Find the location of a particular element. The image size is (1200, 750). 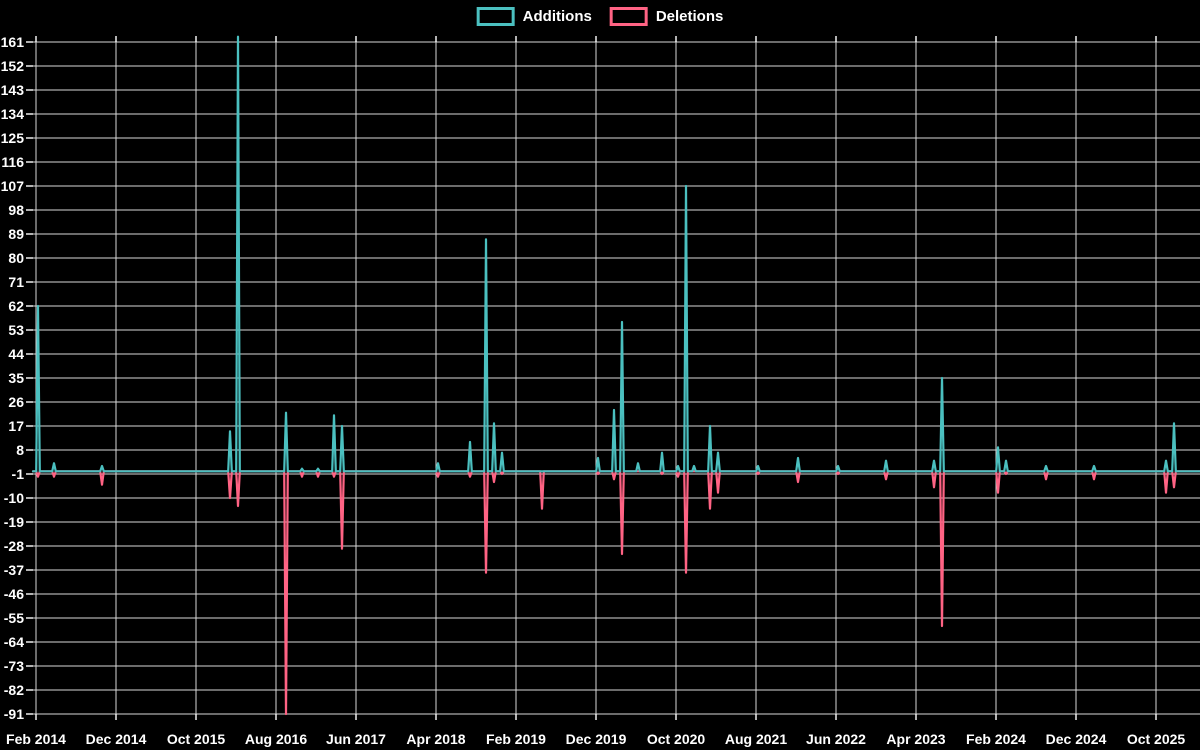

chart-legend: Additions Deletions is located at coordinates (600, 16).